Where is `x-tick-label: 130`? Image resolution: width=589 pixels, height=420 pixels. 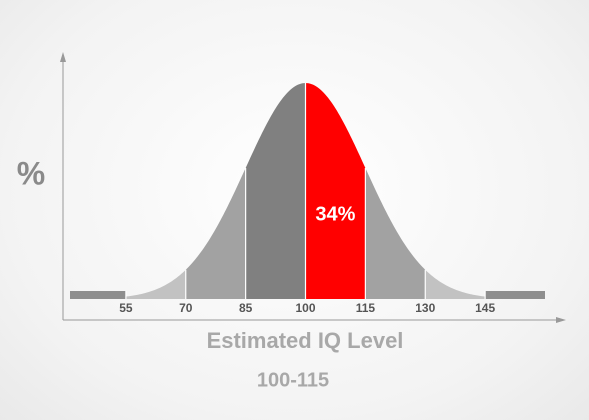
x-tick-label: 130 is located at coordinates (425, 308).